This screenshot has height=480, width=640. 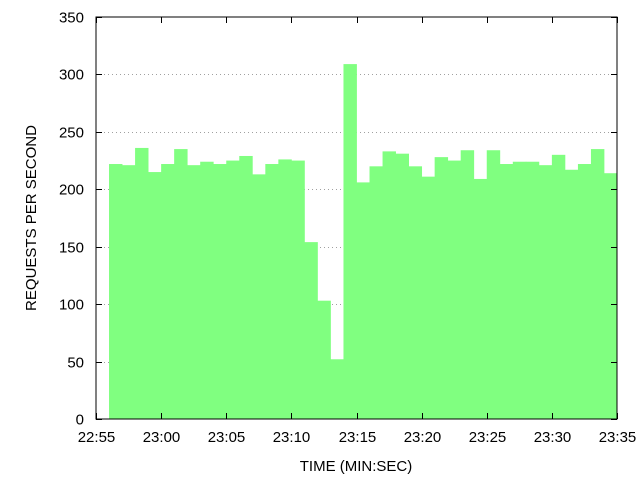 I want to click on y-axis-title: REQUESTS PER SECOND, so click(x=31, y=218).